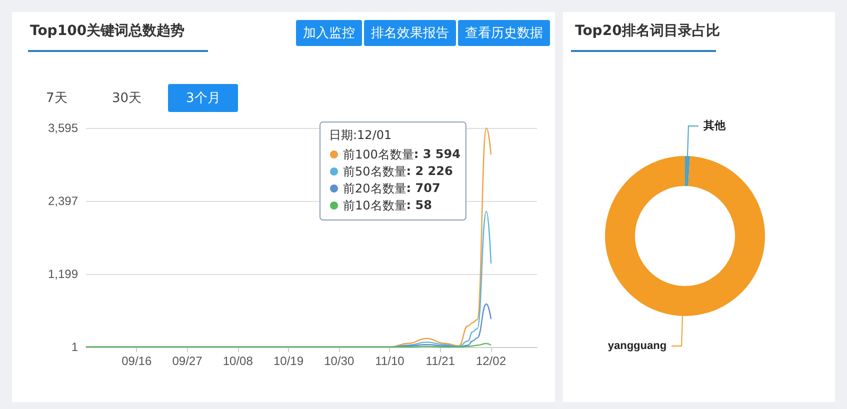 This screenshot has width=847, height=409. I want to click on text: 3个月, so click(203, 98).